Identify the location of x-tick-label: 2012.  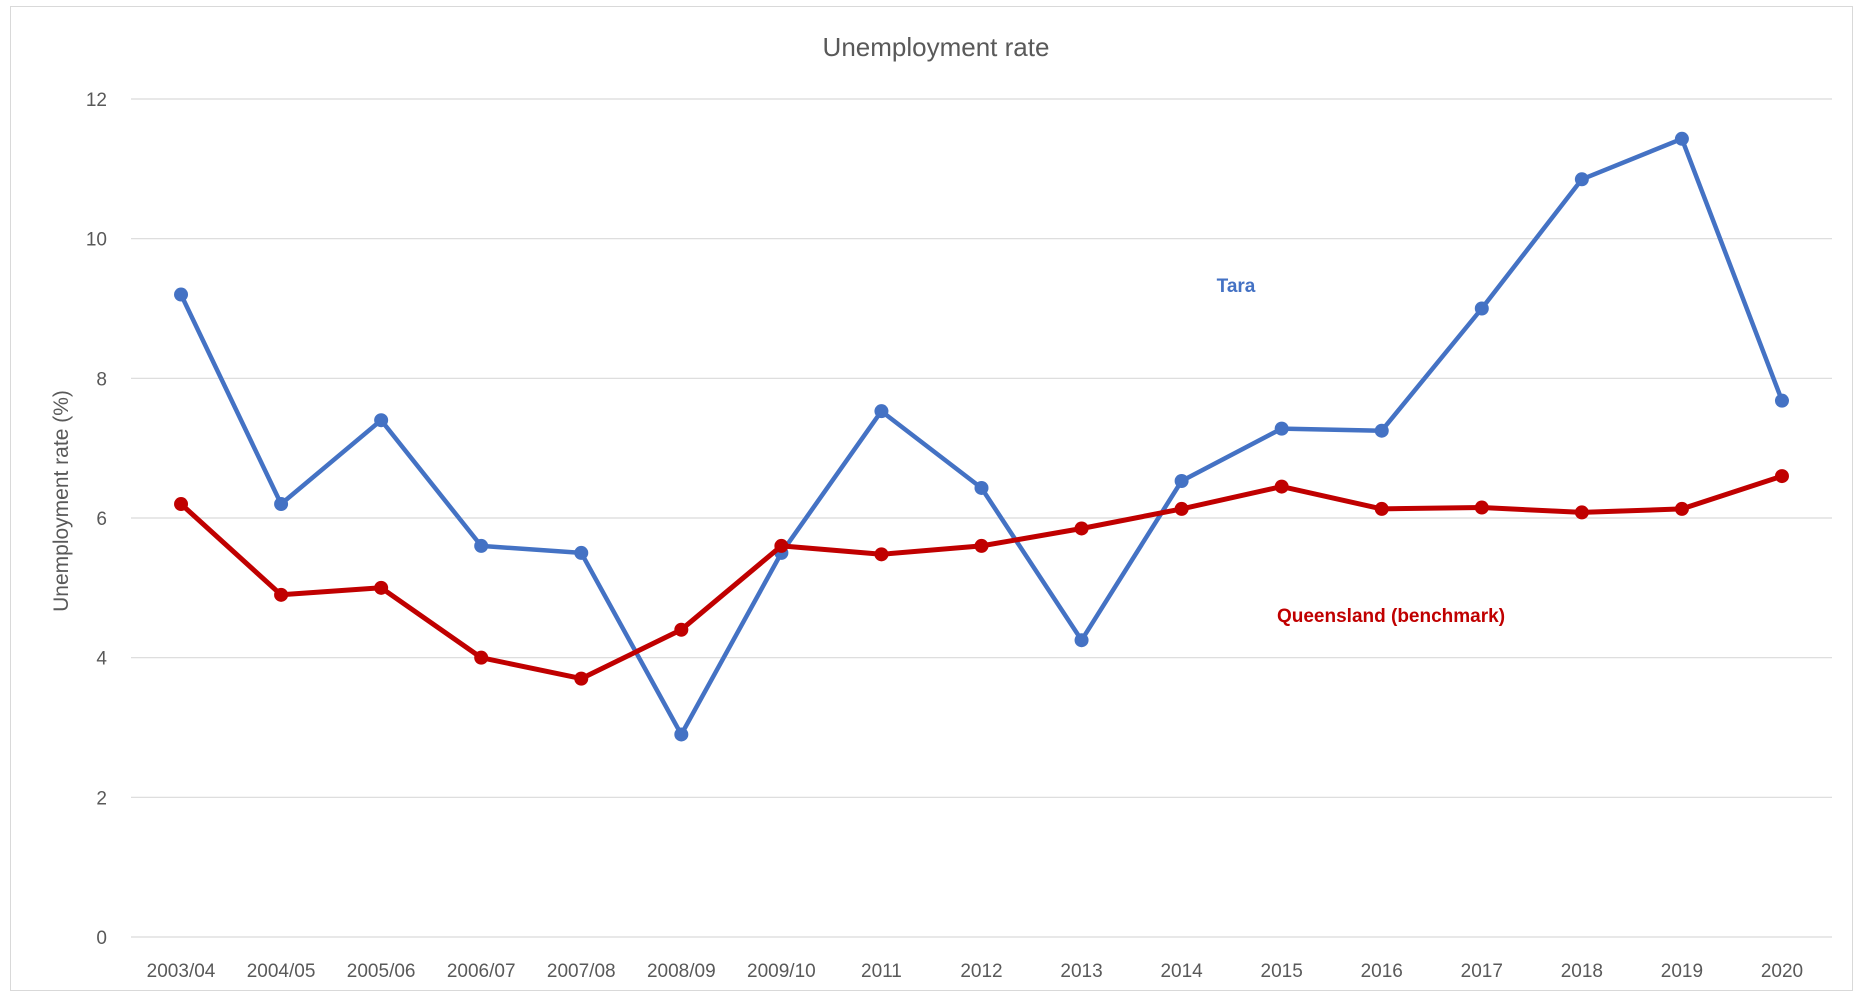
(981, 971).